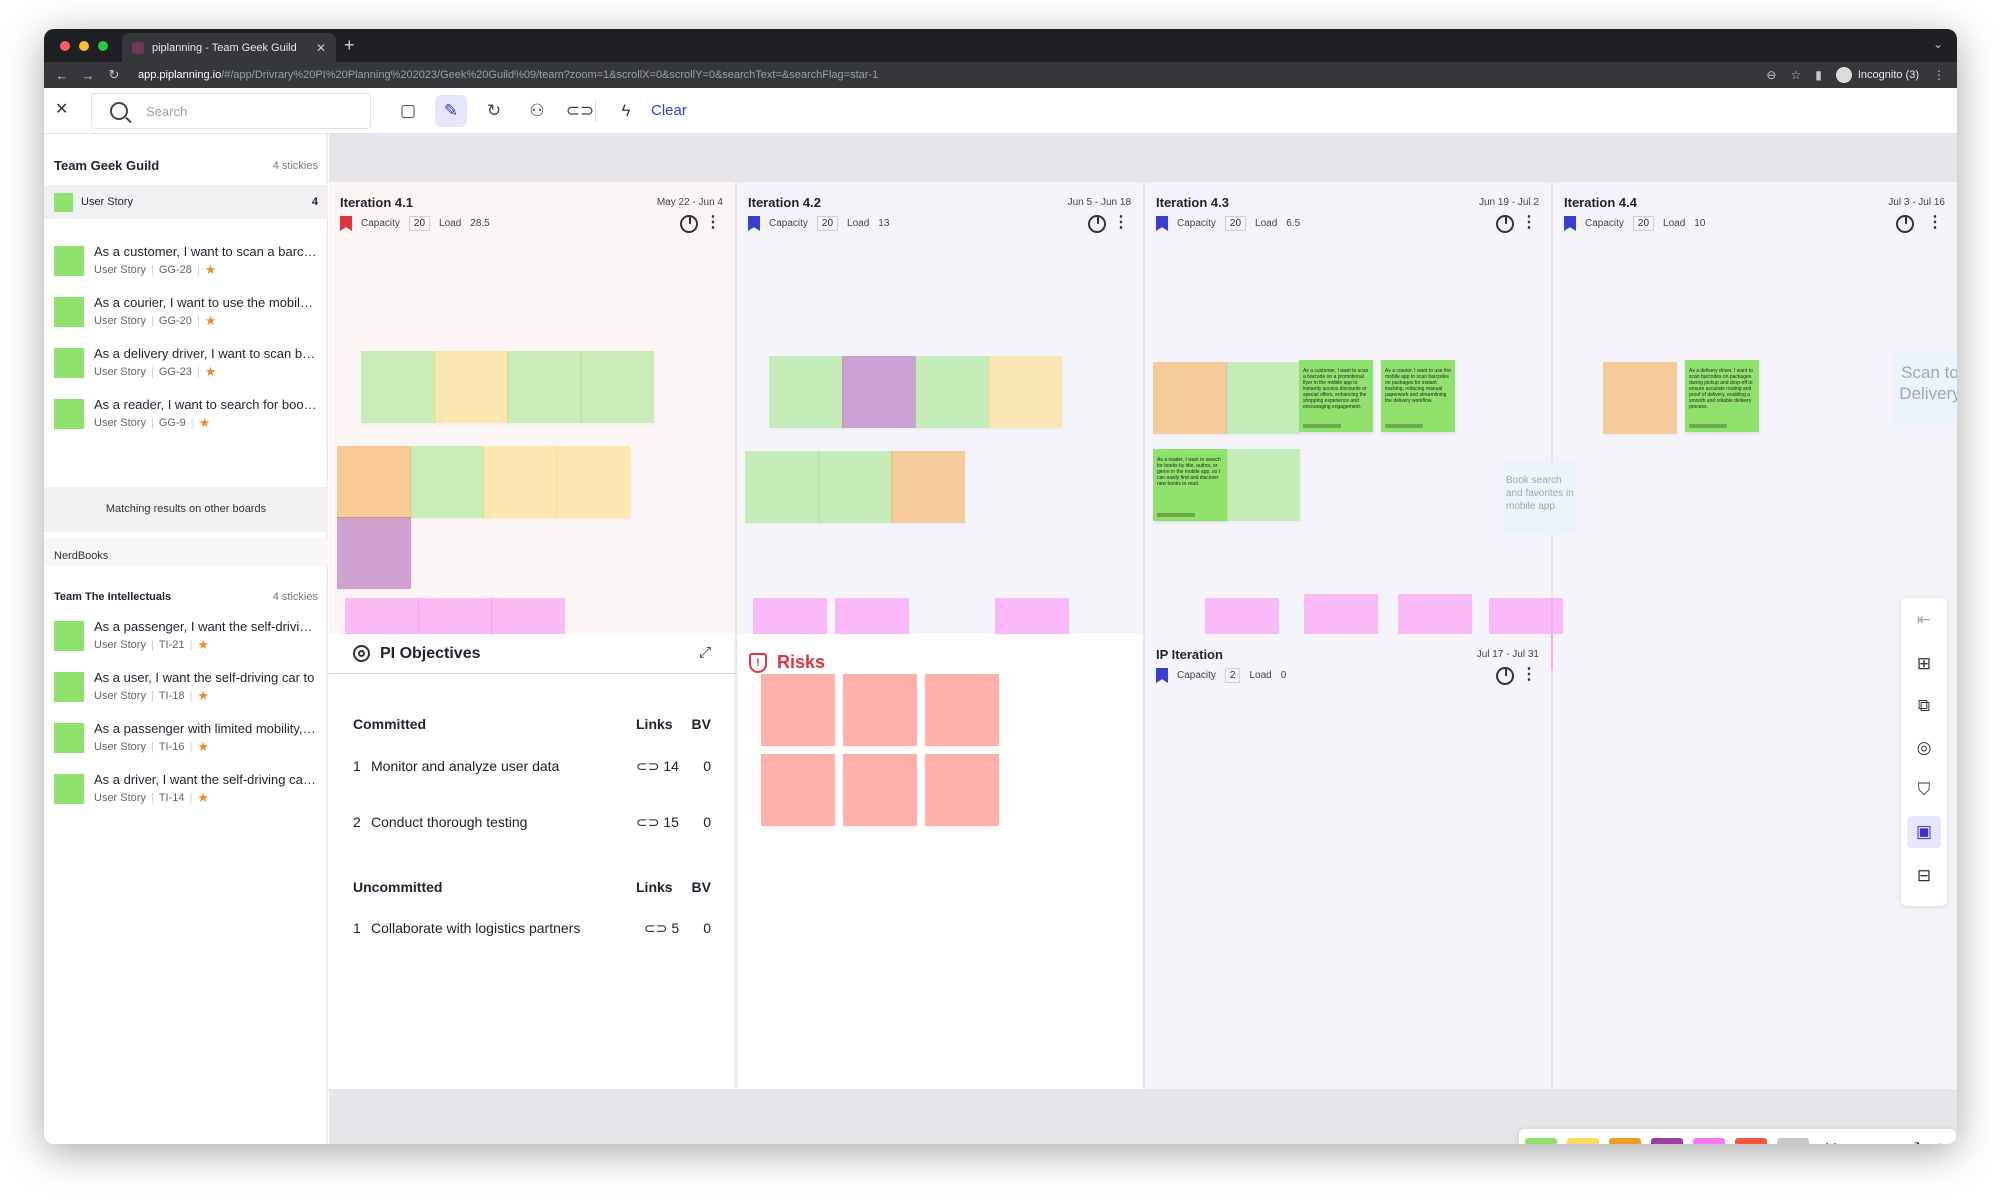 The height and width of the screenshot is (1200, 2000). I want to click on screenshot-icon: ⧈, so click(1871, 1141).